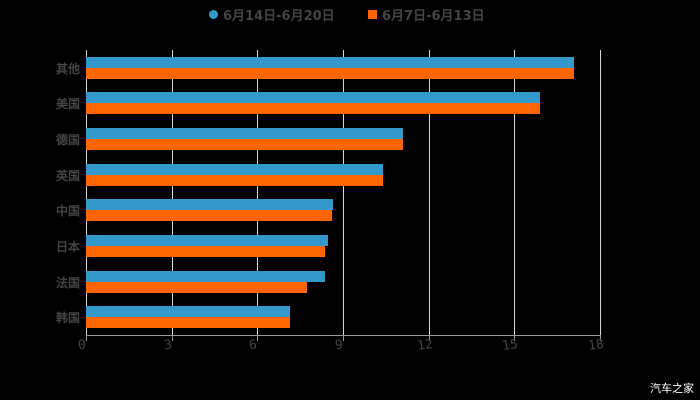  I want to click on legend: 6月14日-6月20日 6月7日-6月13日, so click(350, 14).